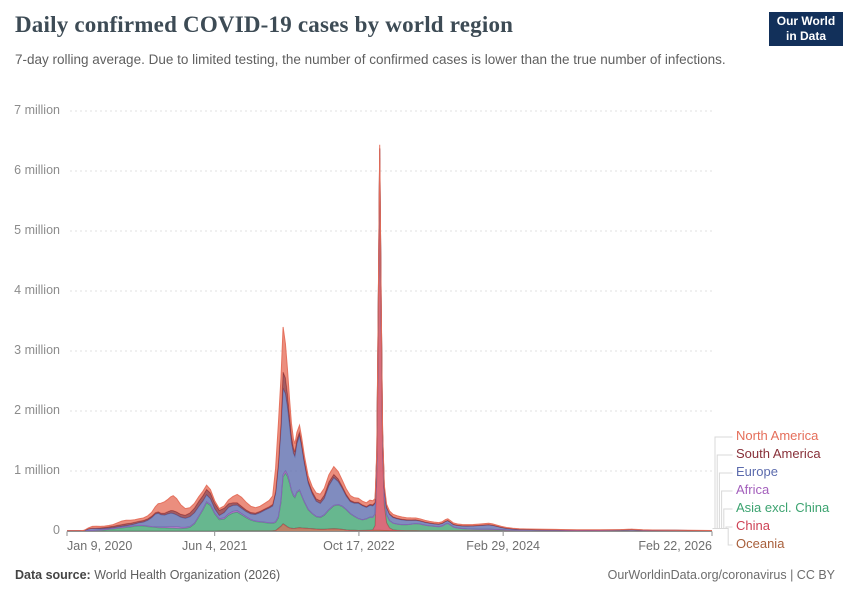 The image size is (850, 600). Describe the element at coordinates (805, 36) in the screenshot. I see `owid-logo-line2: in Data` at that location.